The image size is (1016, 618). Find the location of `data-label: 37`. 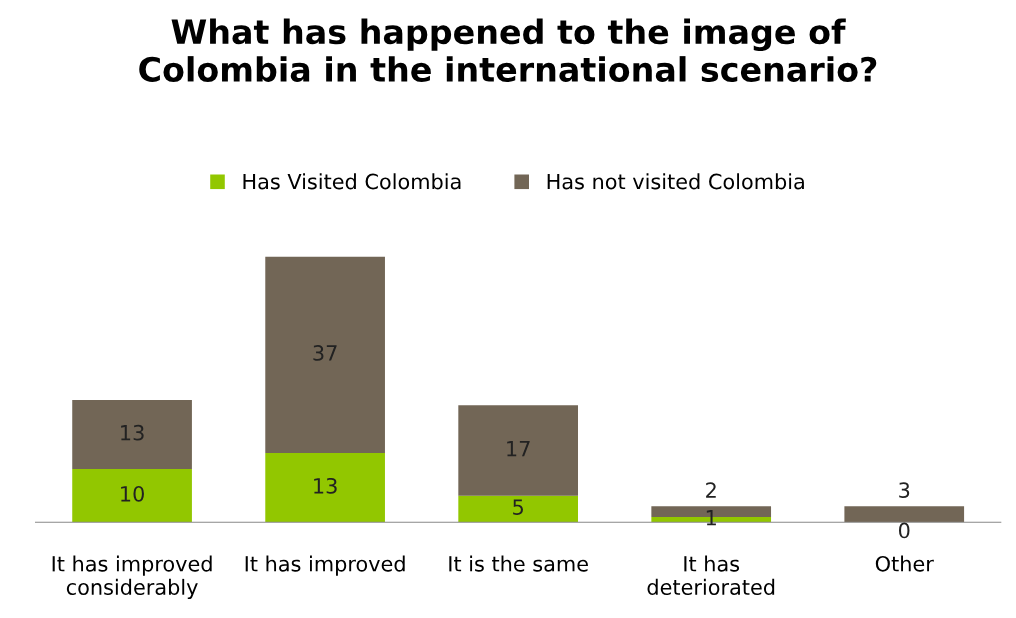

data-label: 37 is located at coordinates (325, 353).